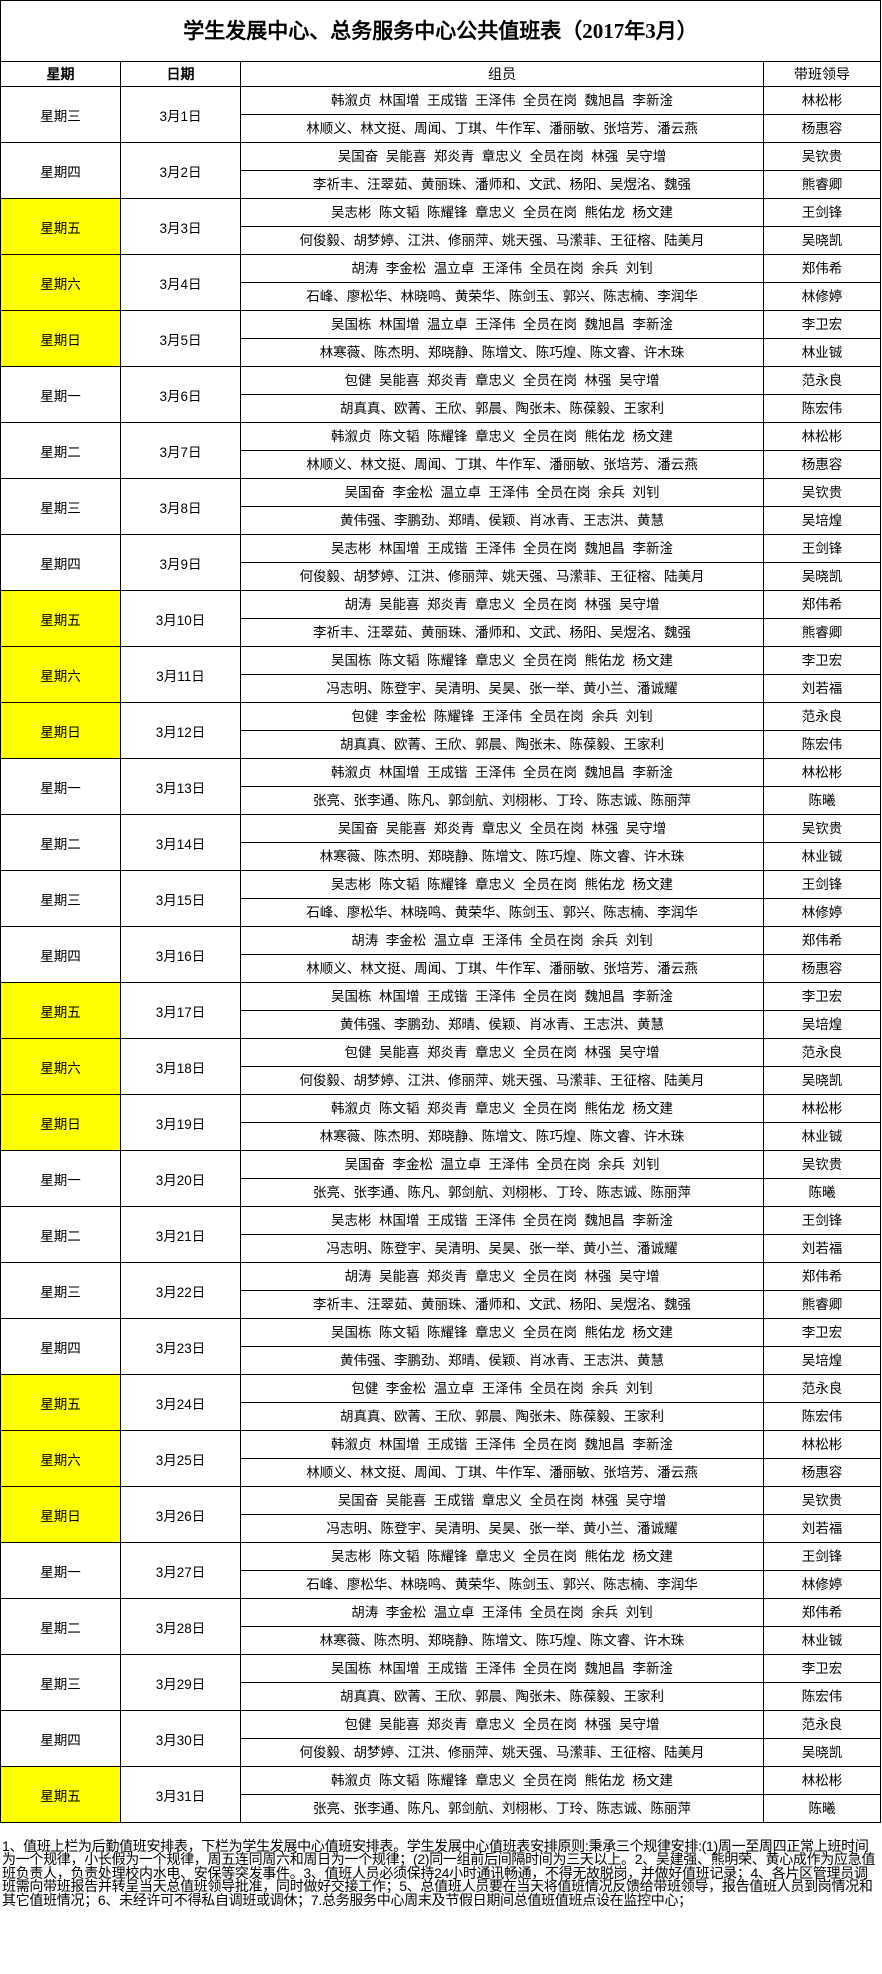 The image size is (882, 1974). I want to click on date-cell: 3月22日, so click(181, 1290).